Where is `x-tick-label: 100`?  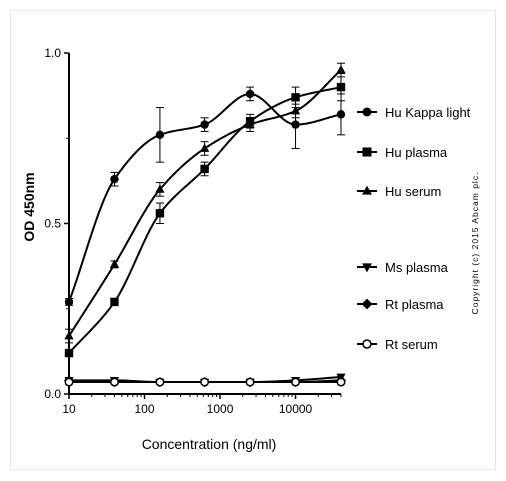 x-tick-label: 100 is located at coordinates (144, 409).